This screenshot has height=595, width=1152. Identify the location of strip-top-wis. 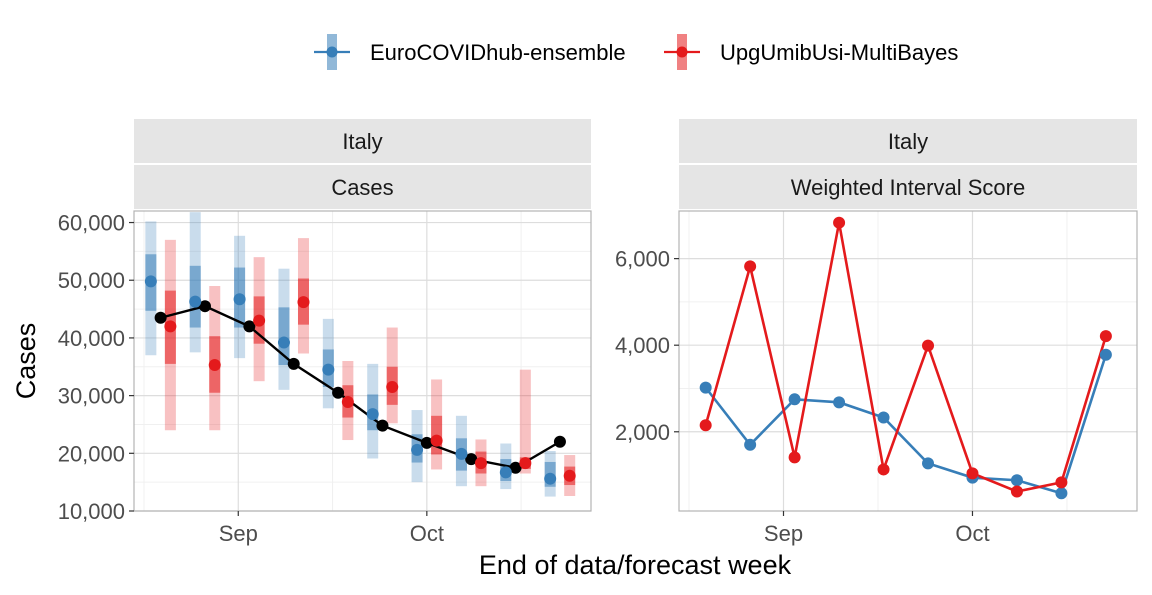
(908, 141).